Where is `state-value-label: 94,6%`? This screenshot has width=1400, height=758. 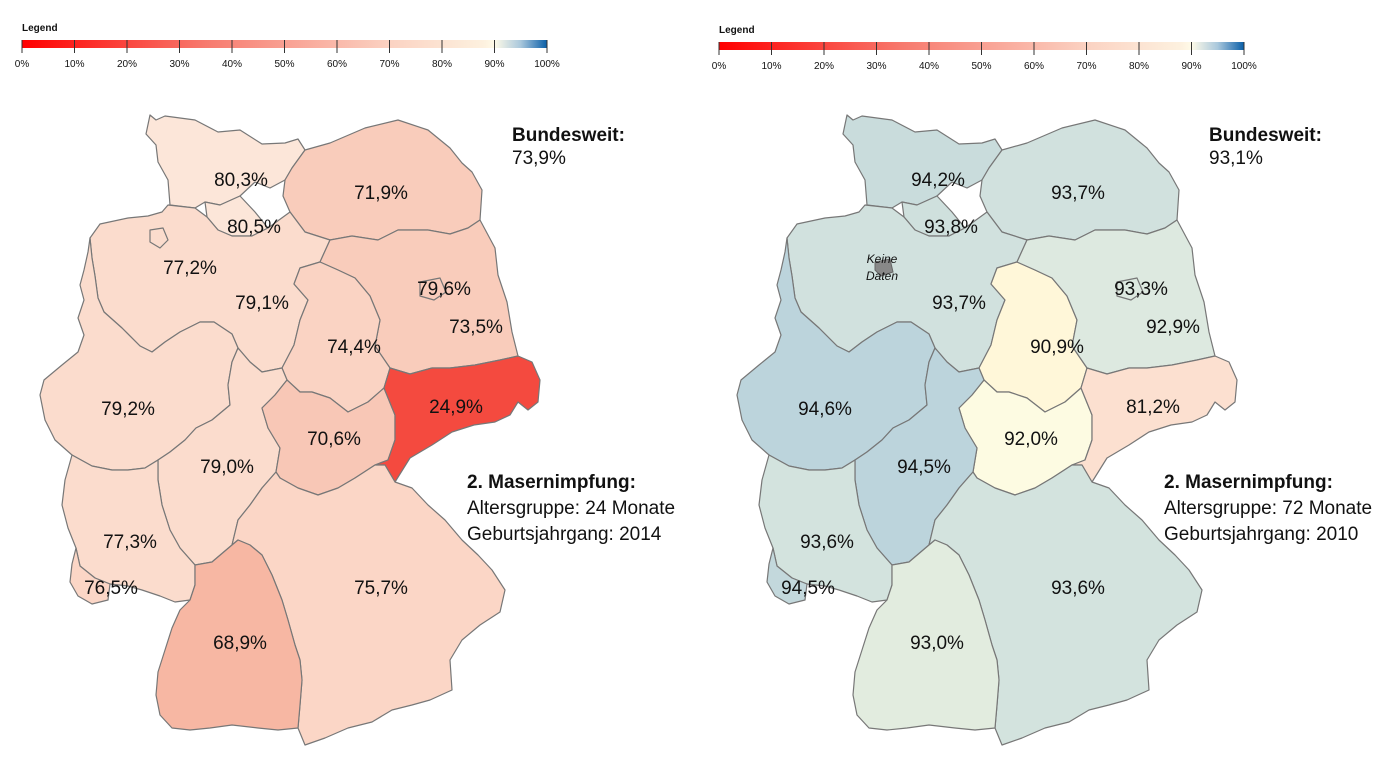 state-value-label: 94,6% is located at coordinates (825, 409).